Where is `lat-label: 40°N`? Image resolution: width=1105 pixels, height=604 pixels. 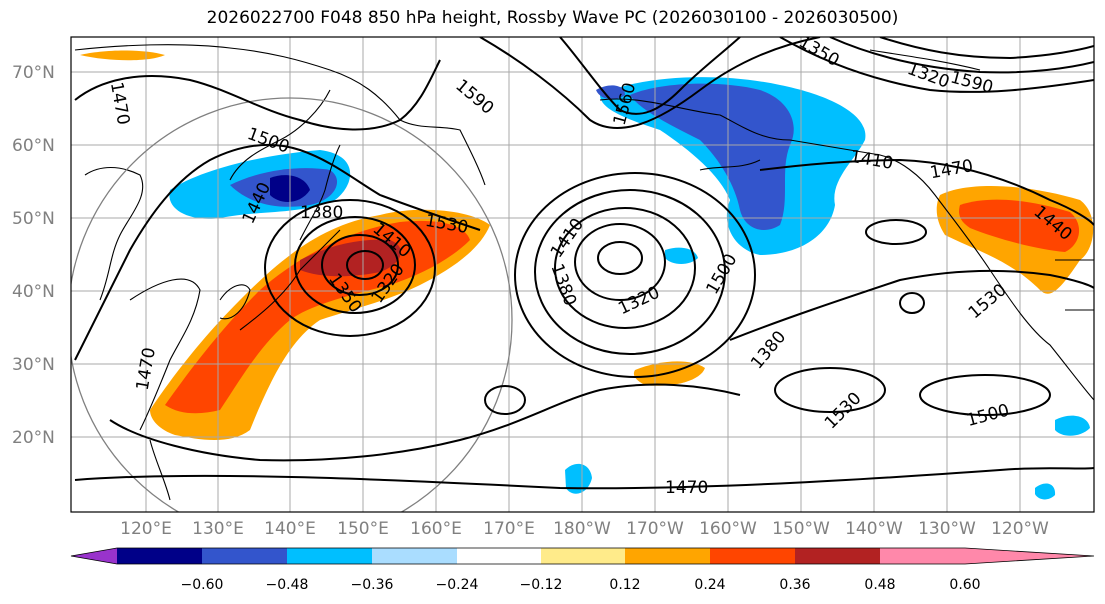
lat-label: 40°N is located at coordinates (33, 292).